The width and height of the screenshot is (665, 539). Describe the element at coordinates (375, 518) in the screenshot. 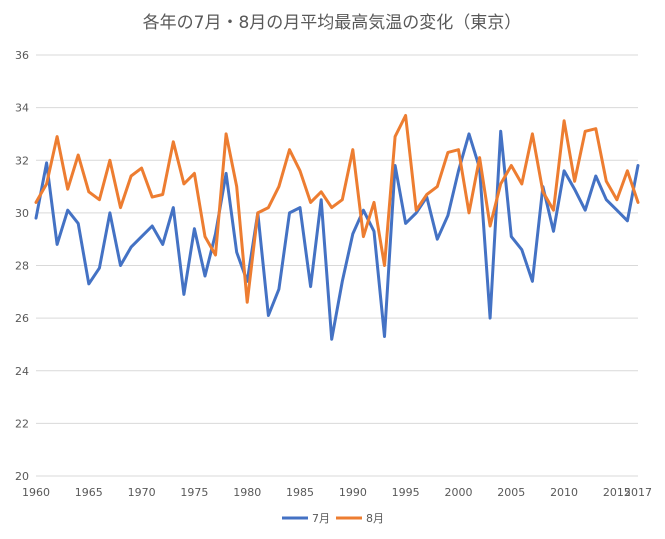

I see `legend-label: 8月` at that location.